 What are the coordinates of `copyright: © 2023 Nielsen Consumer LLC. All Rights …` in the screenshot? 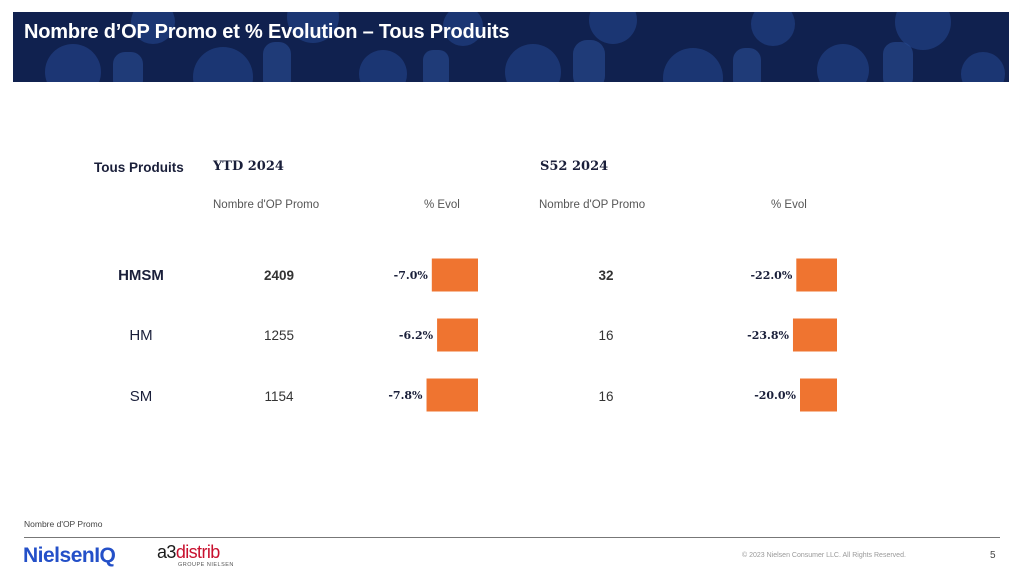 It's located at (824, 555).